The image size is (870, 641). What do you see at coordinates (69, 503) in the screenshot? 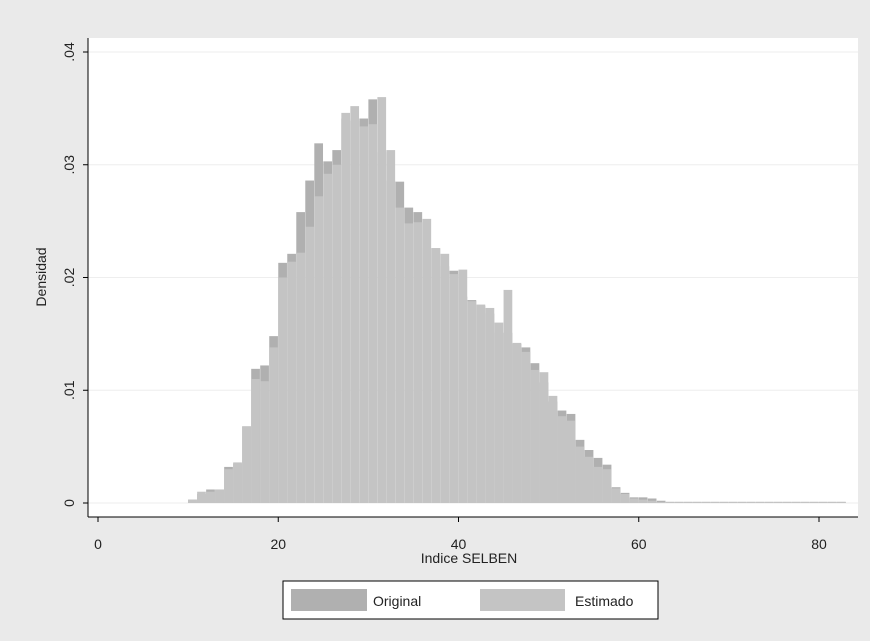
I see `y-tick-label: 0` at bounding box center [69, 503].